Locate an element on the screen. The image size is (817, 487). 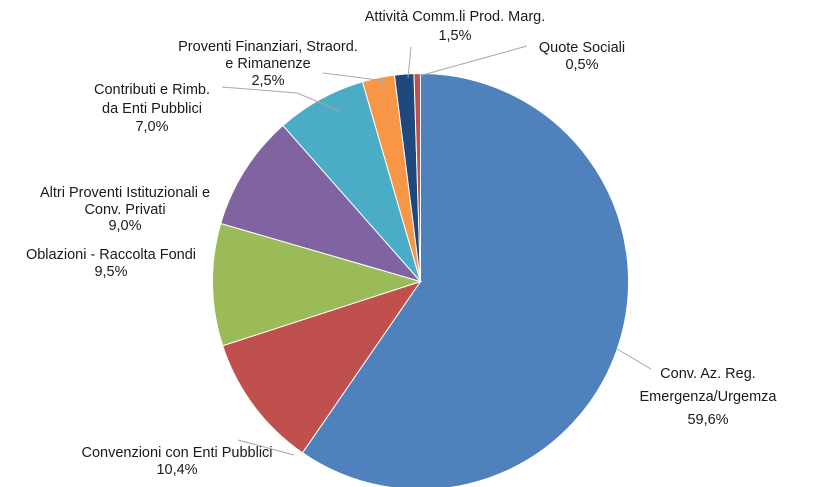
slice-category-label: Oblazioni - Raccolta Fondi is located at coordinates (111, 255).